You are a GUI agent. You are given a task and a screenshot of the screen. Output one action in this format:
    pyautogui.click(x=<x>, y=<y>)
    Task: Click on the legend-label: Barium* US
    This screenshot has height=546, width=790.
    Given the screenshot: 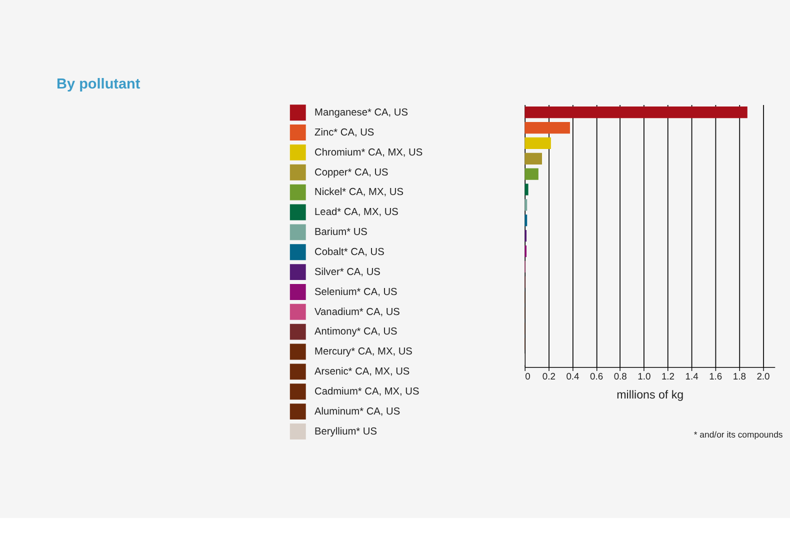 What is the action you would take?
    pyautogui.click(x=341, y=232)
    